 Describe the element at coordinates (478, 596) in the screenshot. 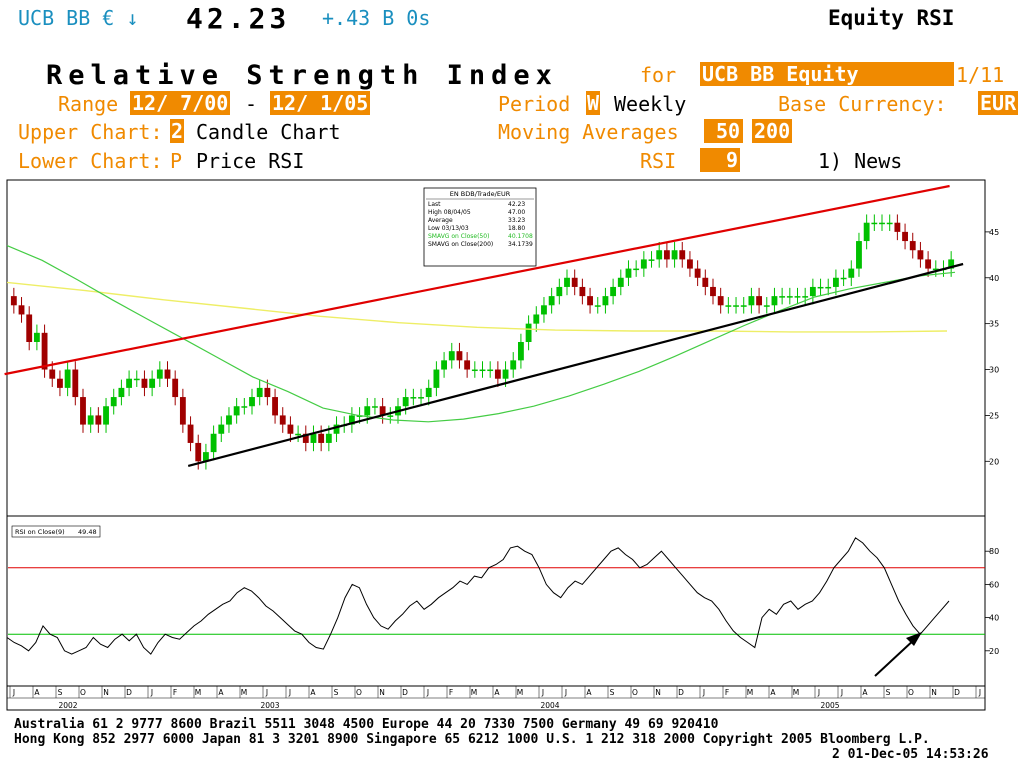

I see `rsi-line` at that location.